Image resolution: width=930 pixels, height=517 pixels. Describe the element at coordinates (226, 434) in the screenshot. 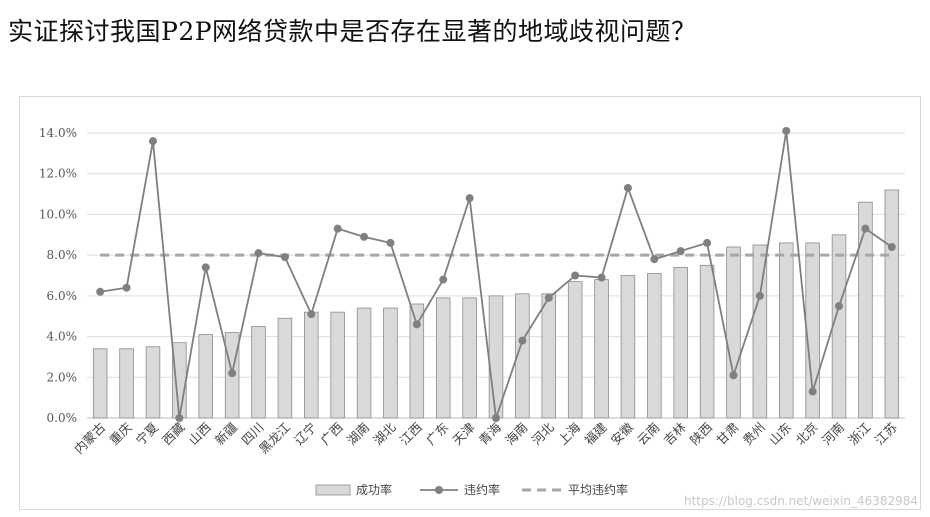

I see `x-tick-label: 新疆` at that location.